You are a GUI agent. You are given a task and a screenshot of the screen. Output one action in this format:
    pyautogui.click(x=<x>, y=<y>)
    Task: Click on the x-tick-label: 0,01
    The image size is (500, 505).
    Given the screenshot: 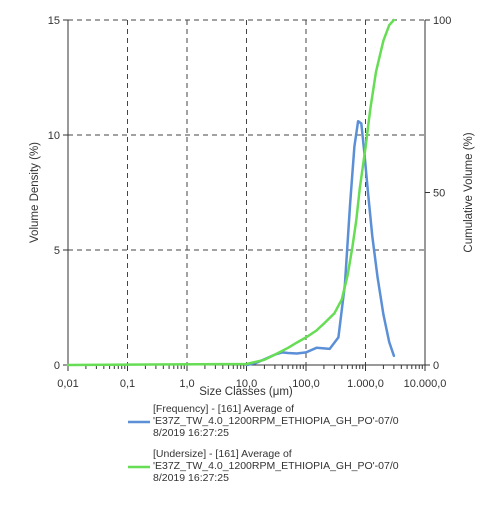 What is the action you would take?
    pyautogui.click(x=67, y=384)
    